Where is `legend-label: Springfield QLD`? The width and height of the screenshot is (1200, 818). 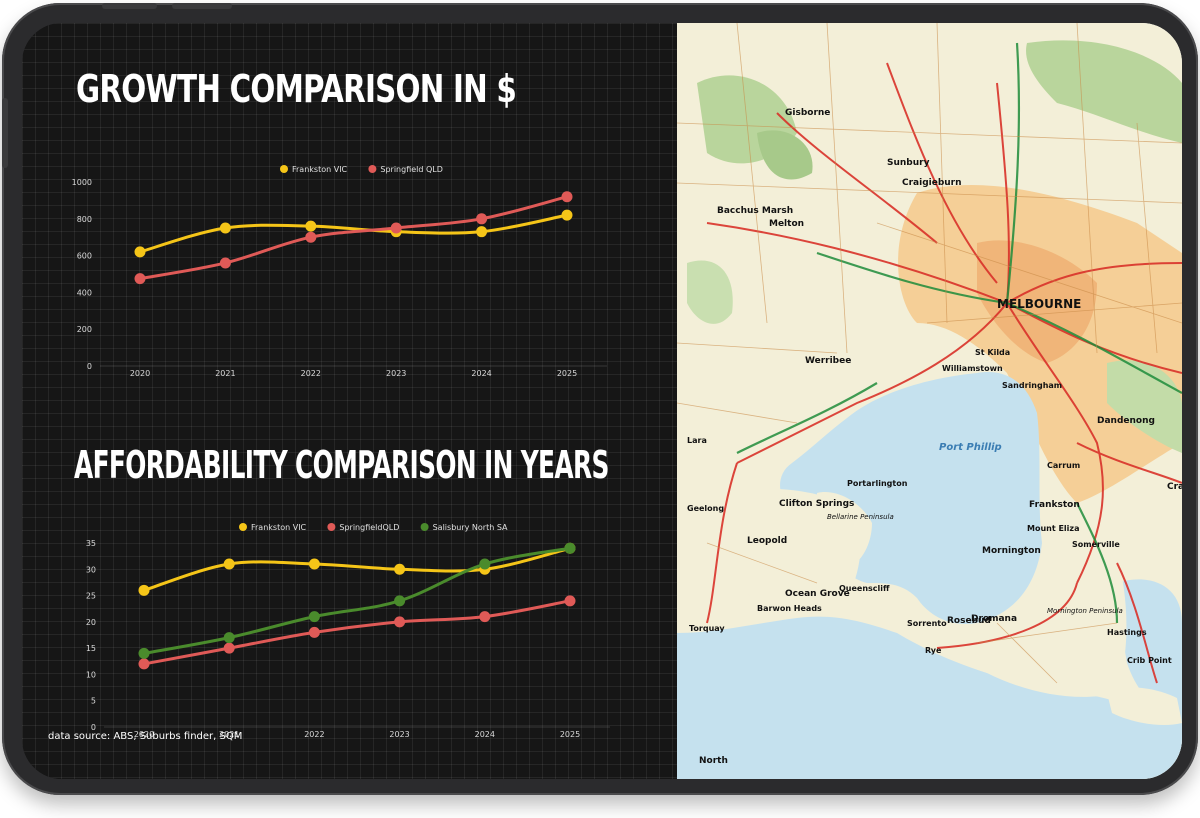 legend-label: Springfield QLD is located at coordinates (411, 169).